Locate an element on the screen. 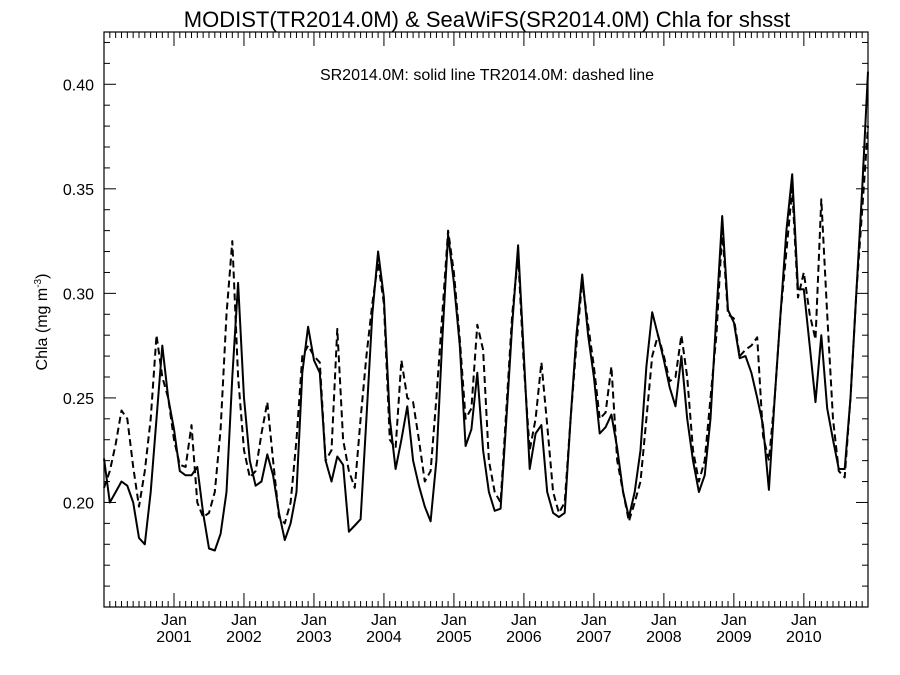 Image resolution: width=900 pixels, height=675 pixels. y-tick-label: 0.30 is located at coordinates (78, 294).